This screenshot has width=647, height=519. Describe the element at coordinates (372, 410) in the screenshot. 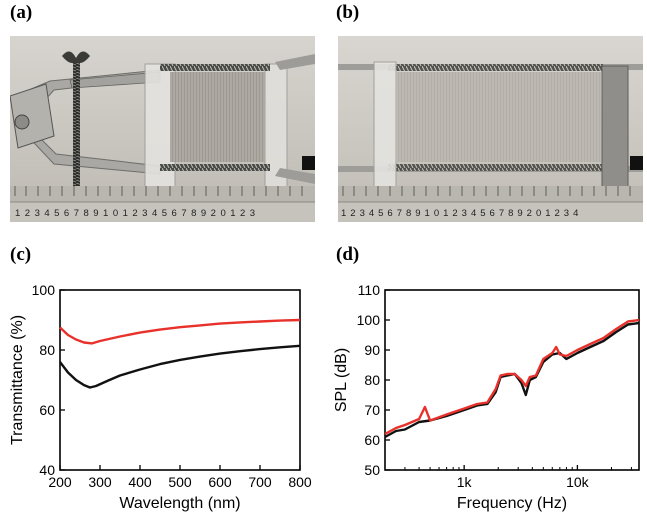

I see `y-tick-label: 70` at that location.